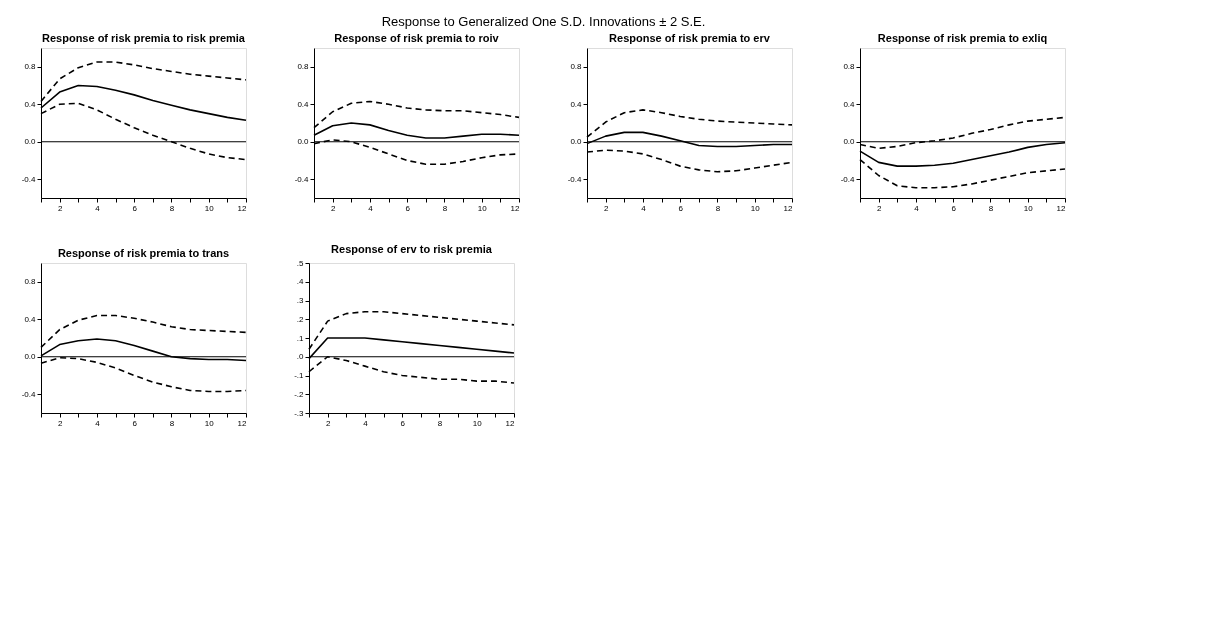  I want to click on y-tick-label: .4, so click(300, 282).